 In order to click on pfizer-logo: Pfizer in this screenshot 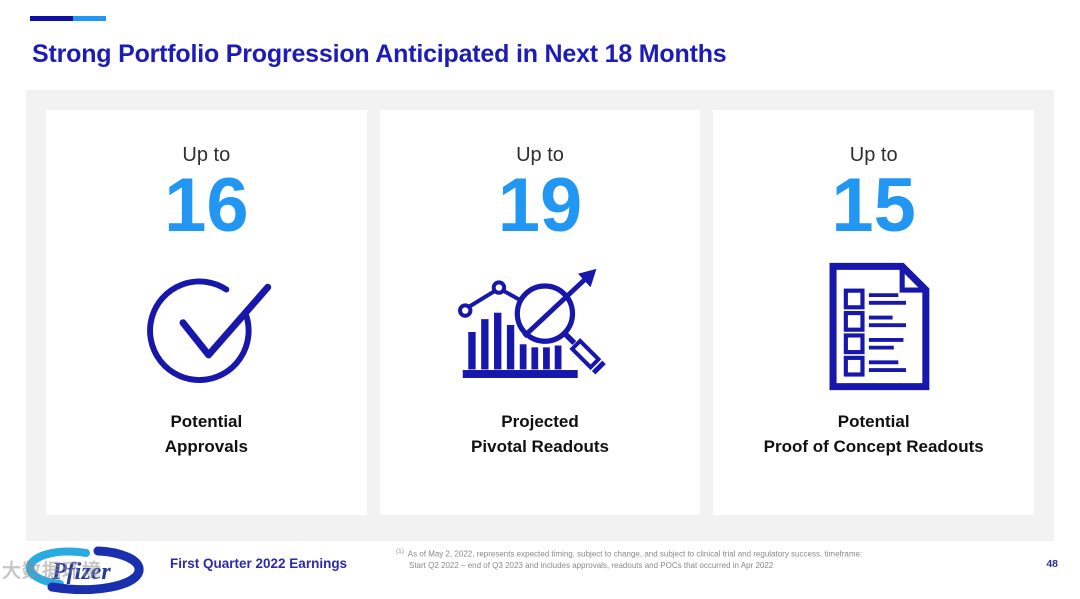, I will do `click(88, 572)`.